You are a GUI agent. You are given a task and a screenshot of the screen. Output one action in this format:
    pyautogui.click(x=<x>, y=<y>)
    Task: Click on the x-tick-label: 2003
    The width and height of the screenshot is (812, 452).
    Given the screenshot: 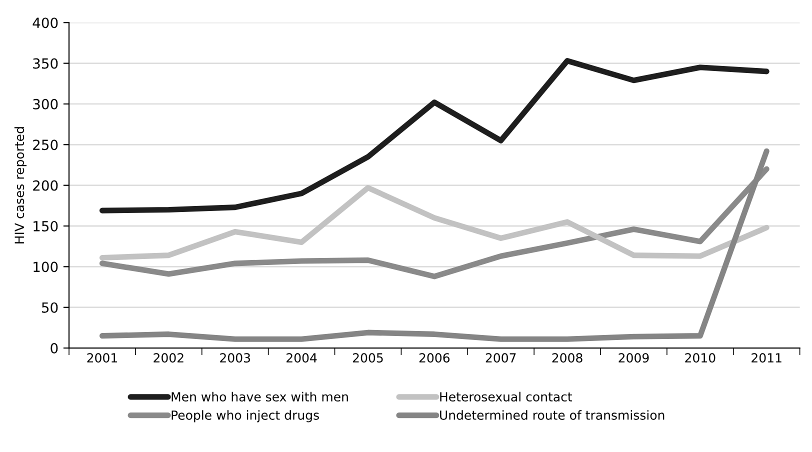 What is the action you would take?
    pyautogui.click(x=235, y=358)
    